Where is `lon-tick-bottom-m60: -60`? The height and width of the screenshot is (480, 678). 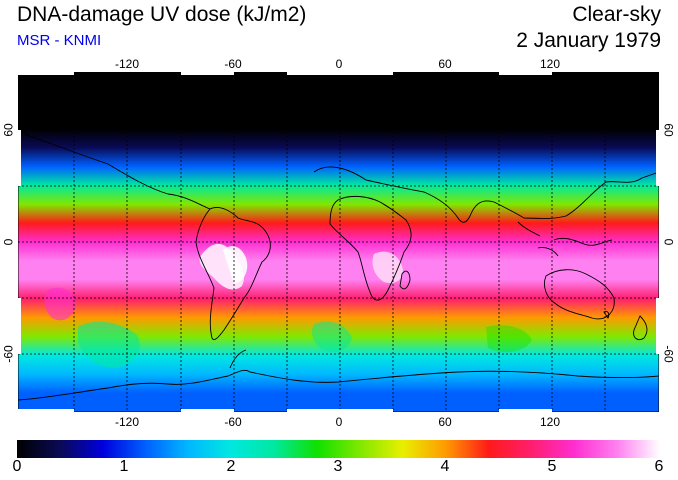 lon-tick-bottom-m60: -60 is located at coordinates (233, 422).